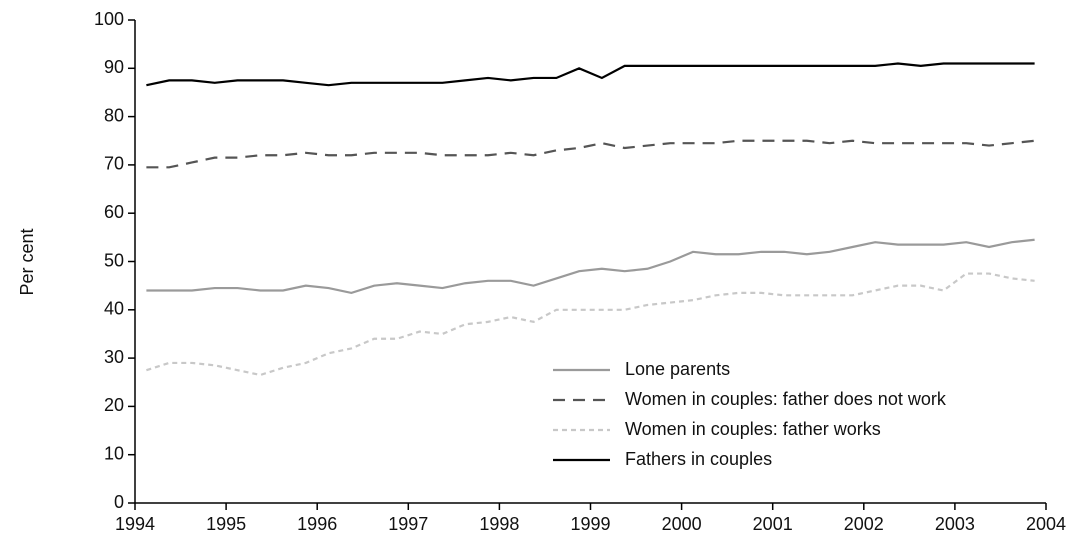  I want to click on x-tick-label: 2002, so click(864, 524).